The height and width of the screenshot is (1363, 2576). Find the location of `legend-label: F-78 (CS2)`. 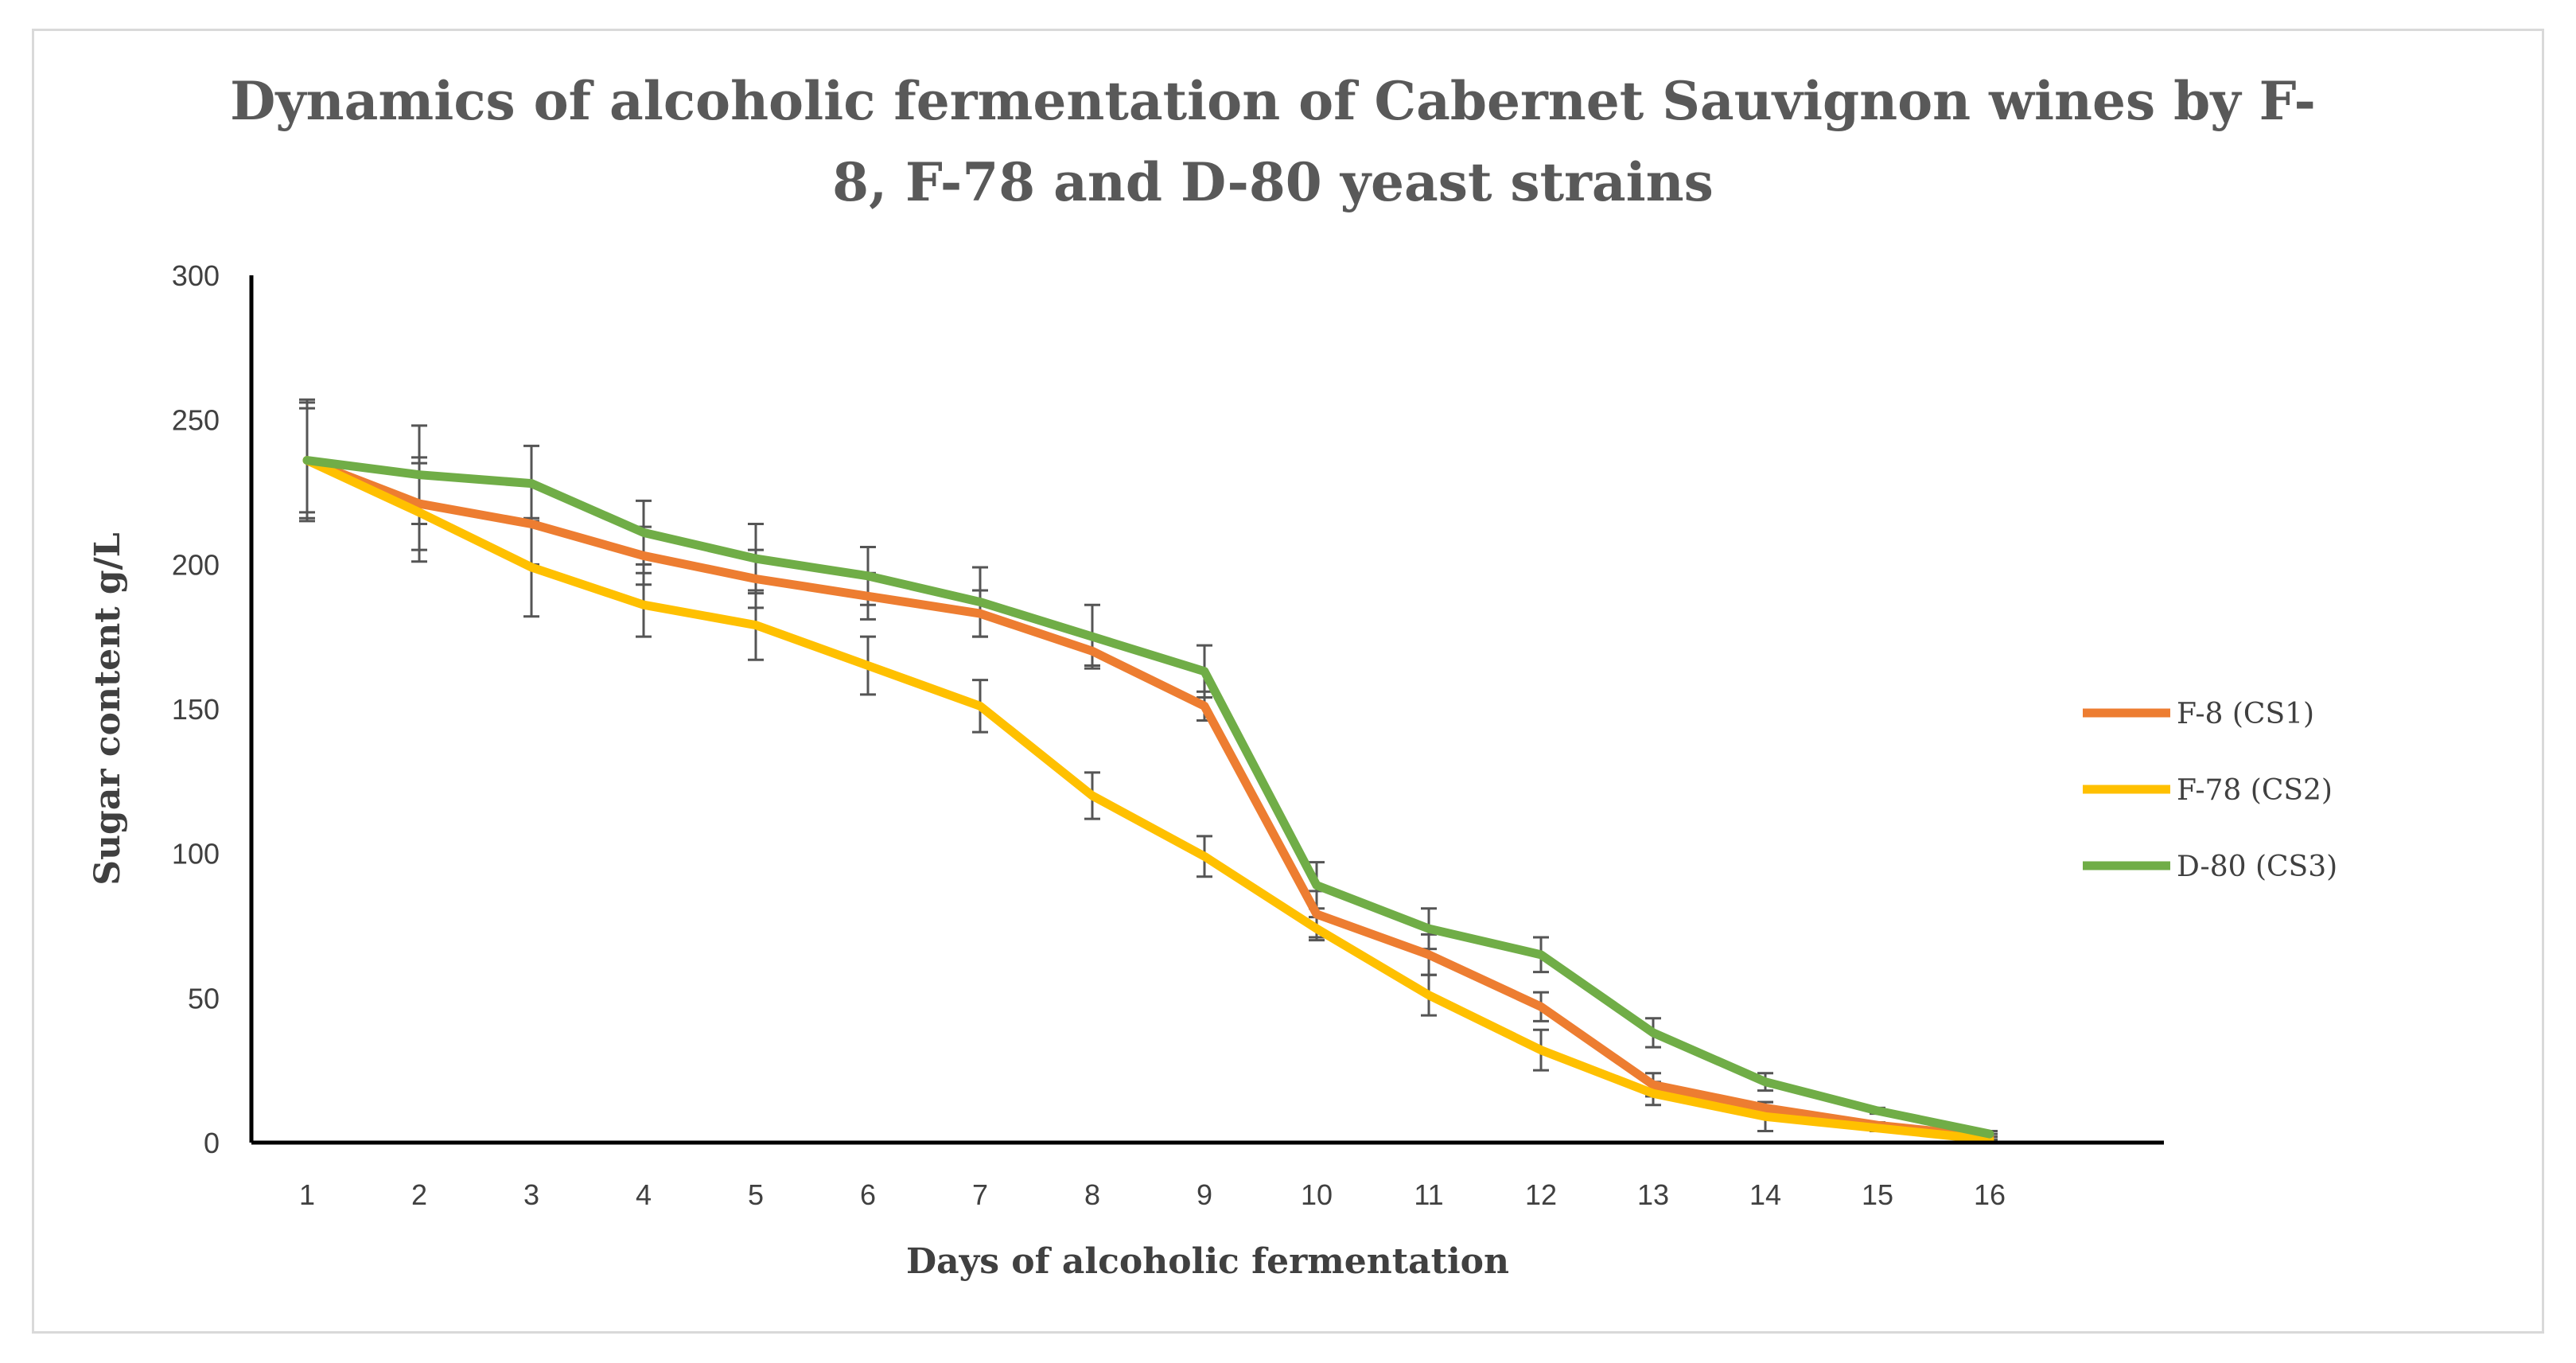

legend-label: F-78 (CS2) is located at coordinates (2255, 790).